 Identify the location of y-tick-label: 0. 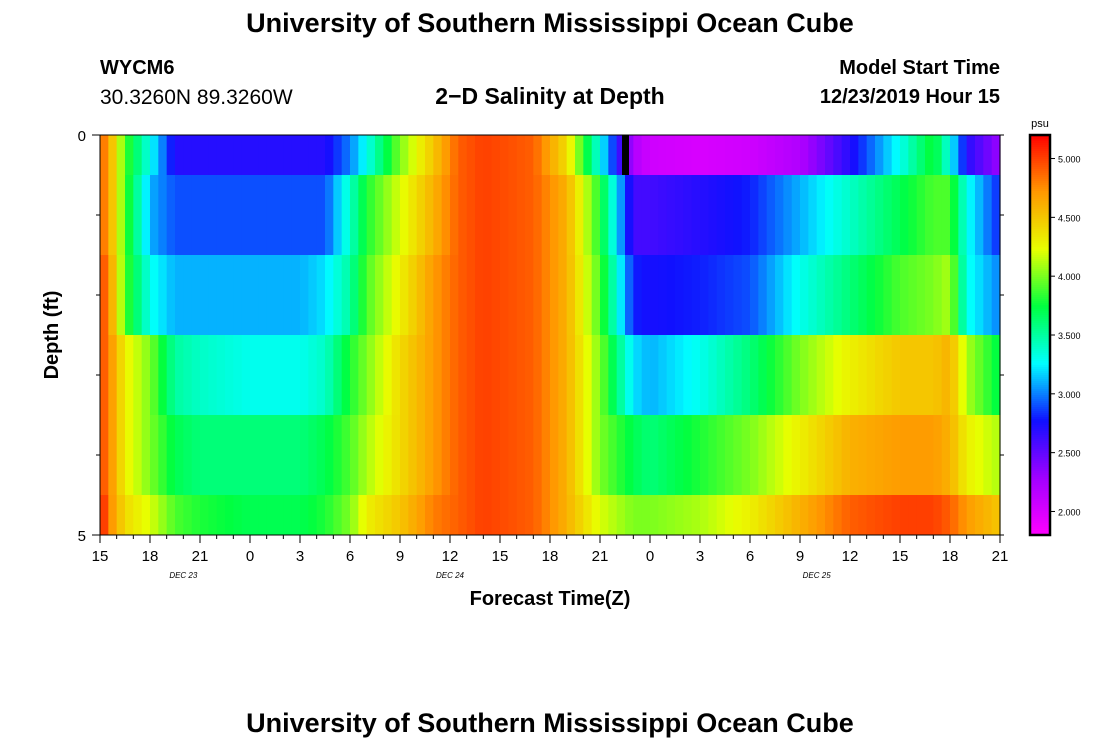
(82, 136).